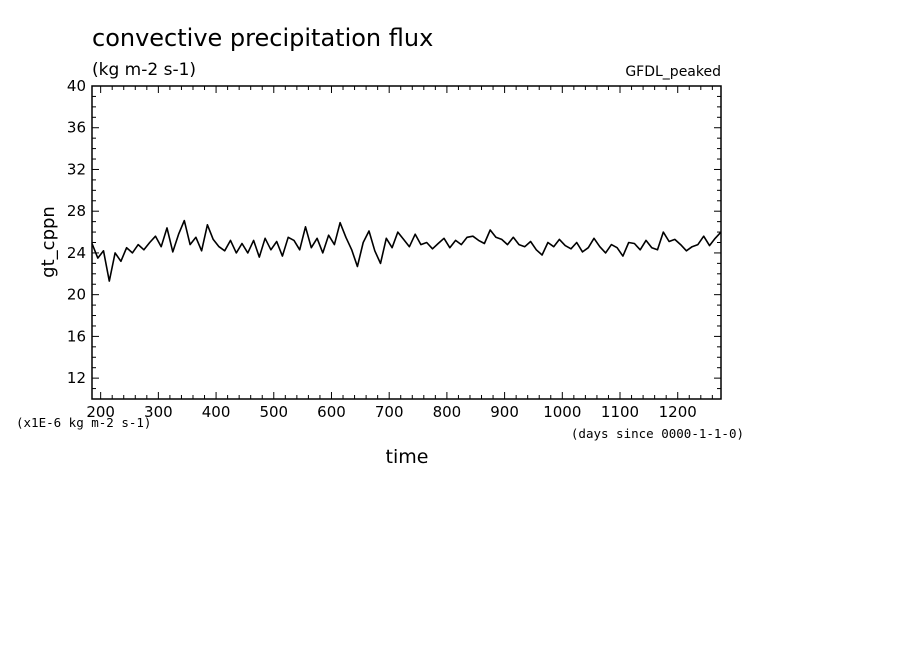 This screenshot has width=904, height=654. What do you see at coordinates (76, 169) in the screenshot?
I see `y-tick-label: 32` at bounding box center [76, 169].